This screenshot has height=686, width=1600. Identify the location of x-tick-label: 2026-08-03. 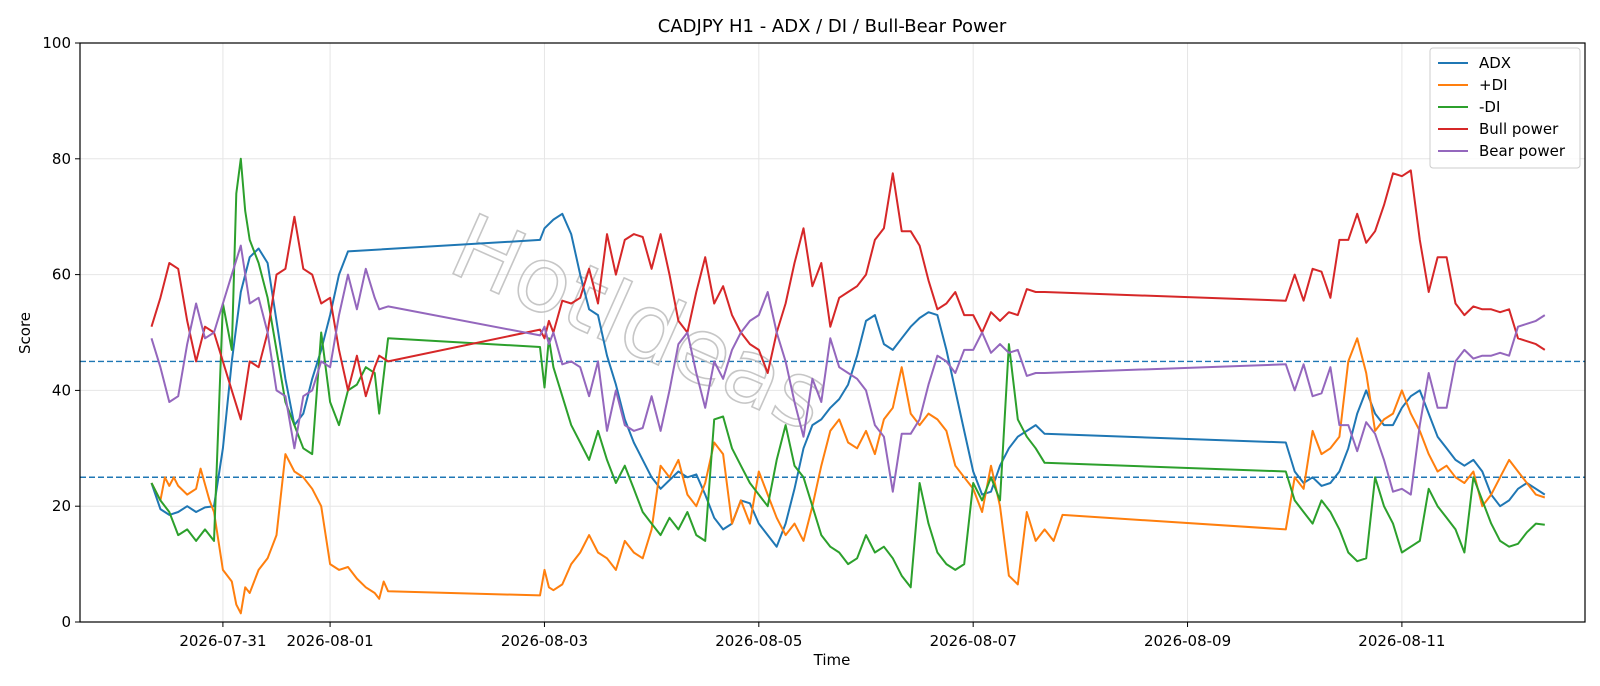
(544, 641).